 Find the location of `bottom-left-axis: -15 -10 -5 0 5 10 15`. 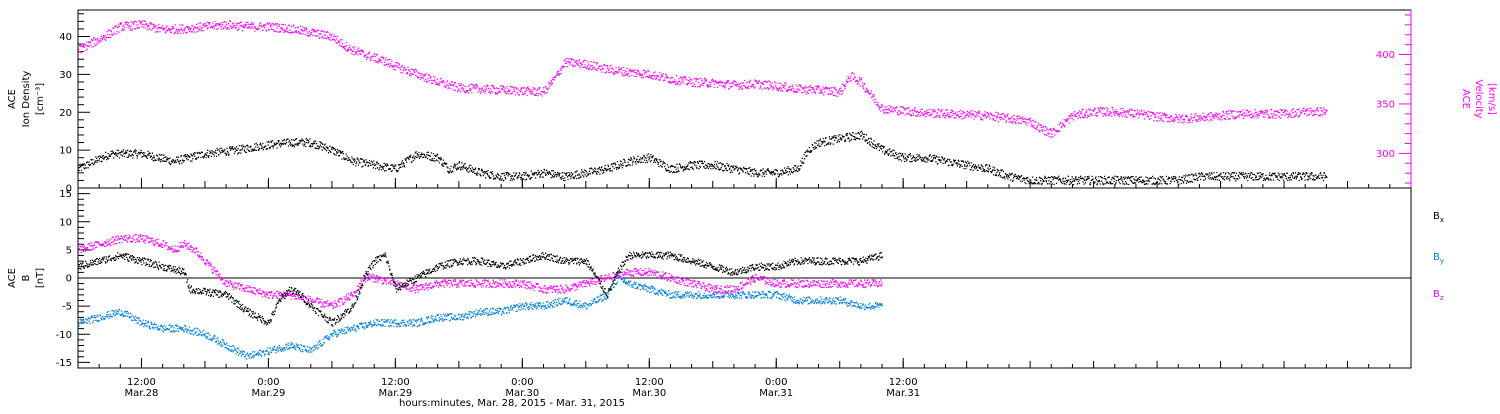

bottom-left-axis: -15 -10 -5 0 5 10 15 is located at coordinates (73, 279).